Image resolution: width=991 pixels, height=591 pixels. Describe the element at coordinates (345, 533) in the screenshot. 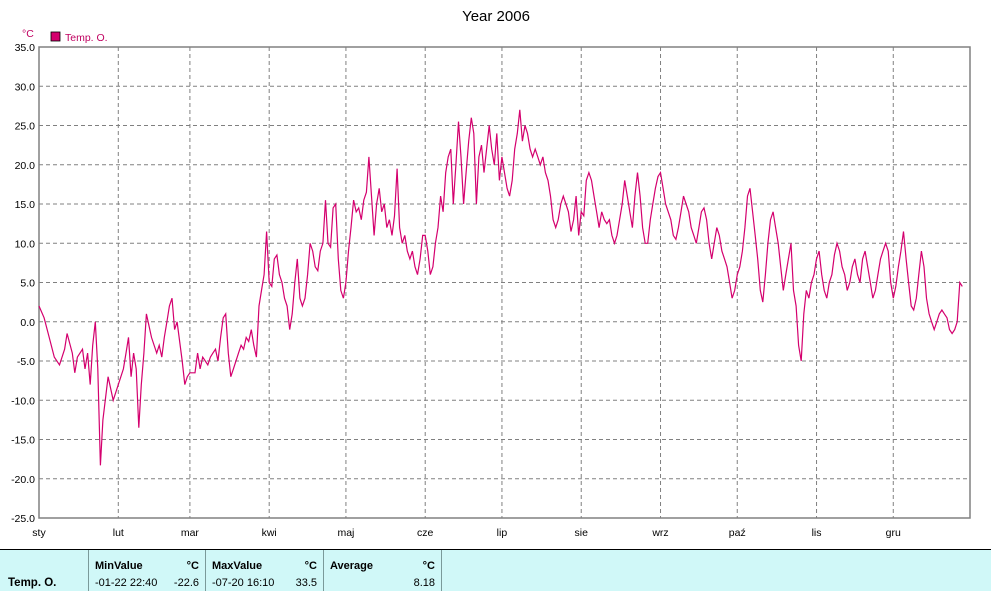

I see `x-tick-label-maj: maj` at that location.